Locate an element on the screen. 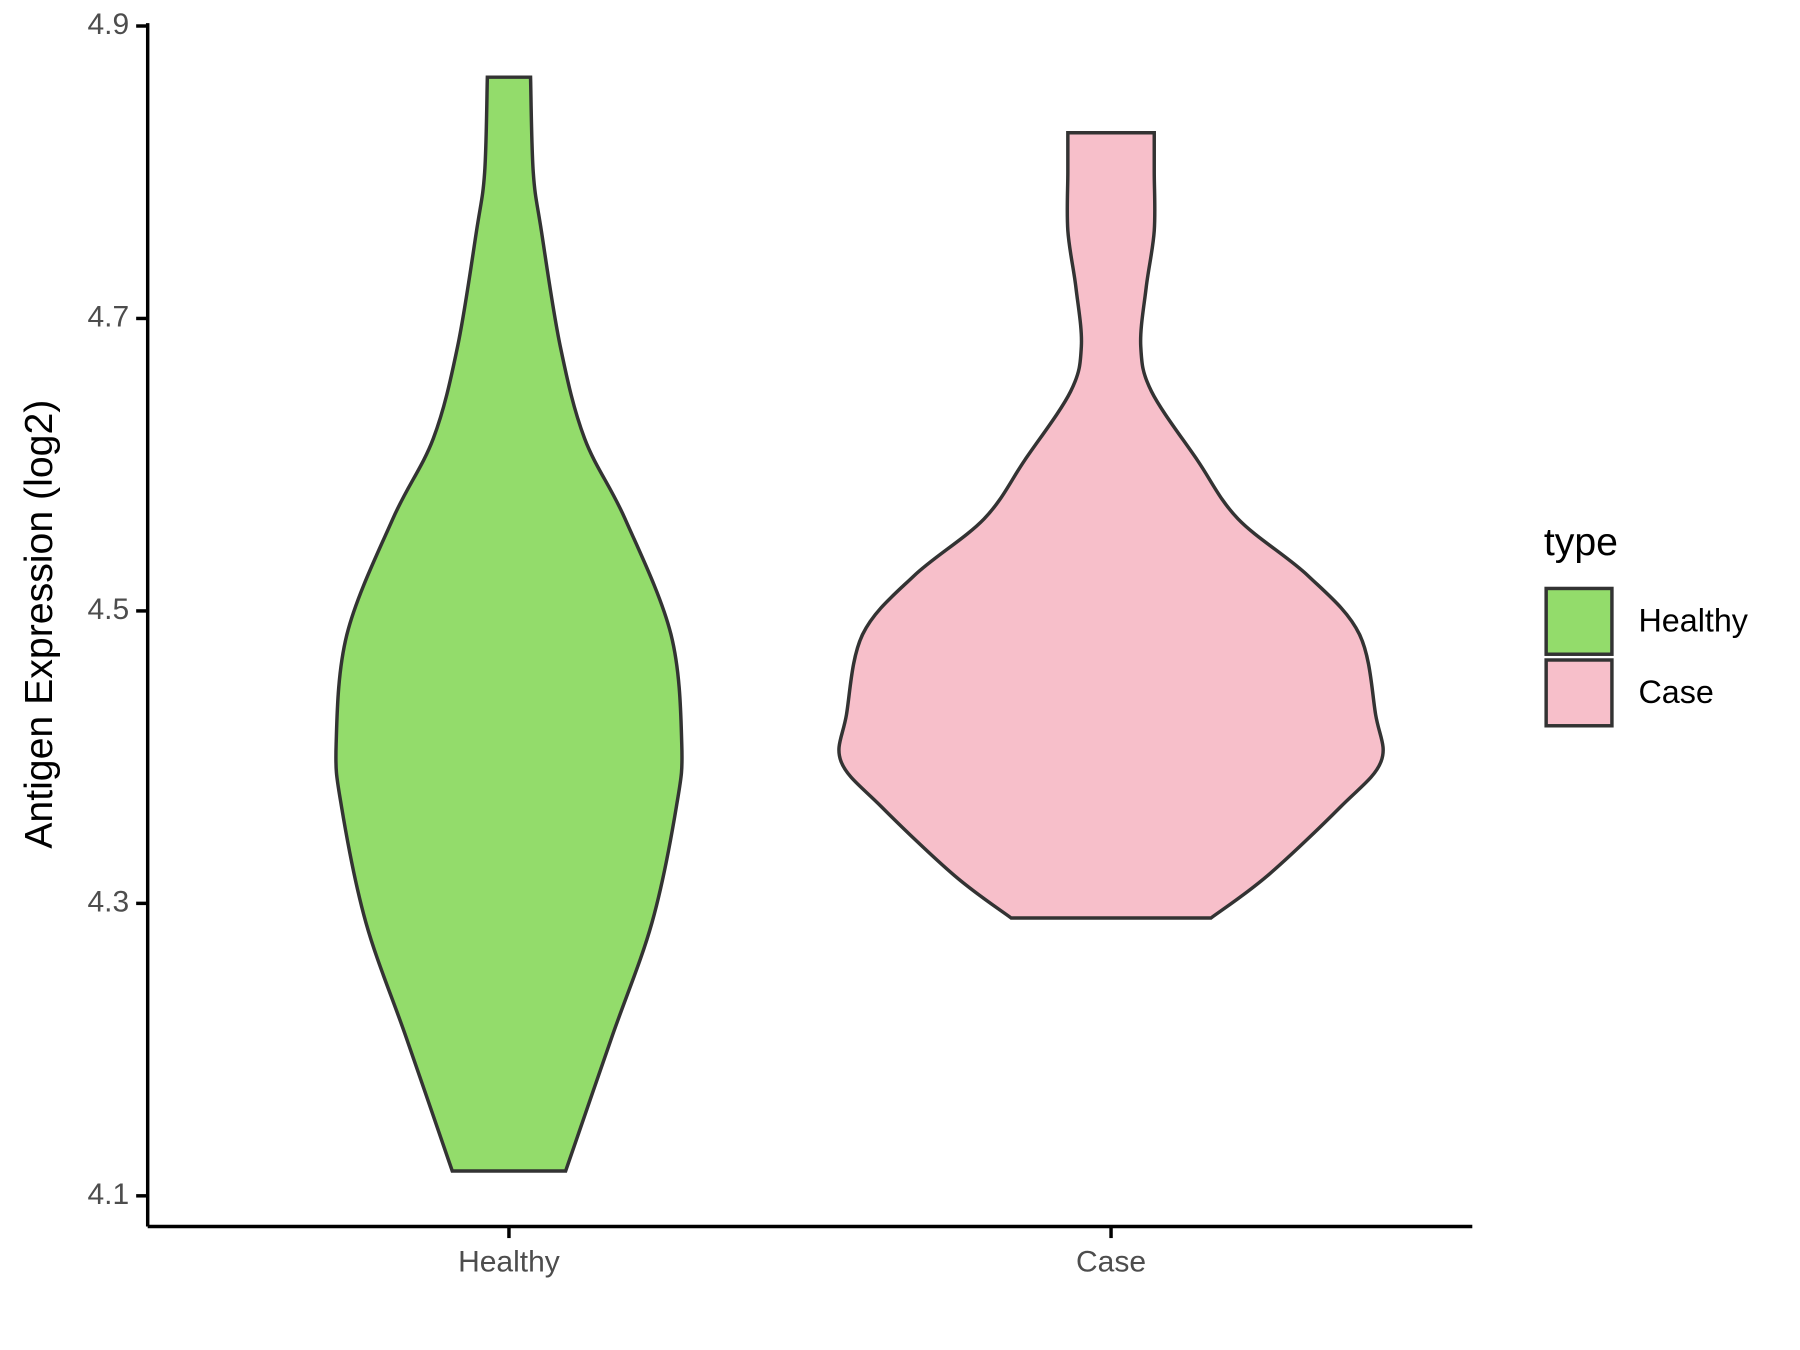  x-tick-label: Case is located at coordinates (1111, 1261).